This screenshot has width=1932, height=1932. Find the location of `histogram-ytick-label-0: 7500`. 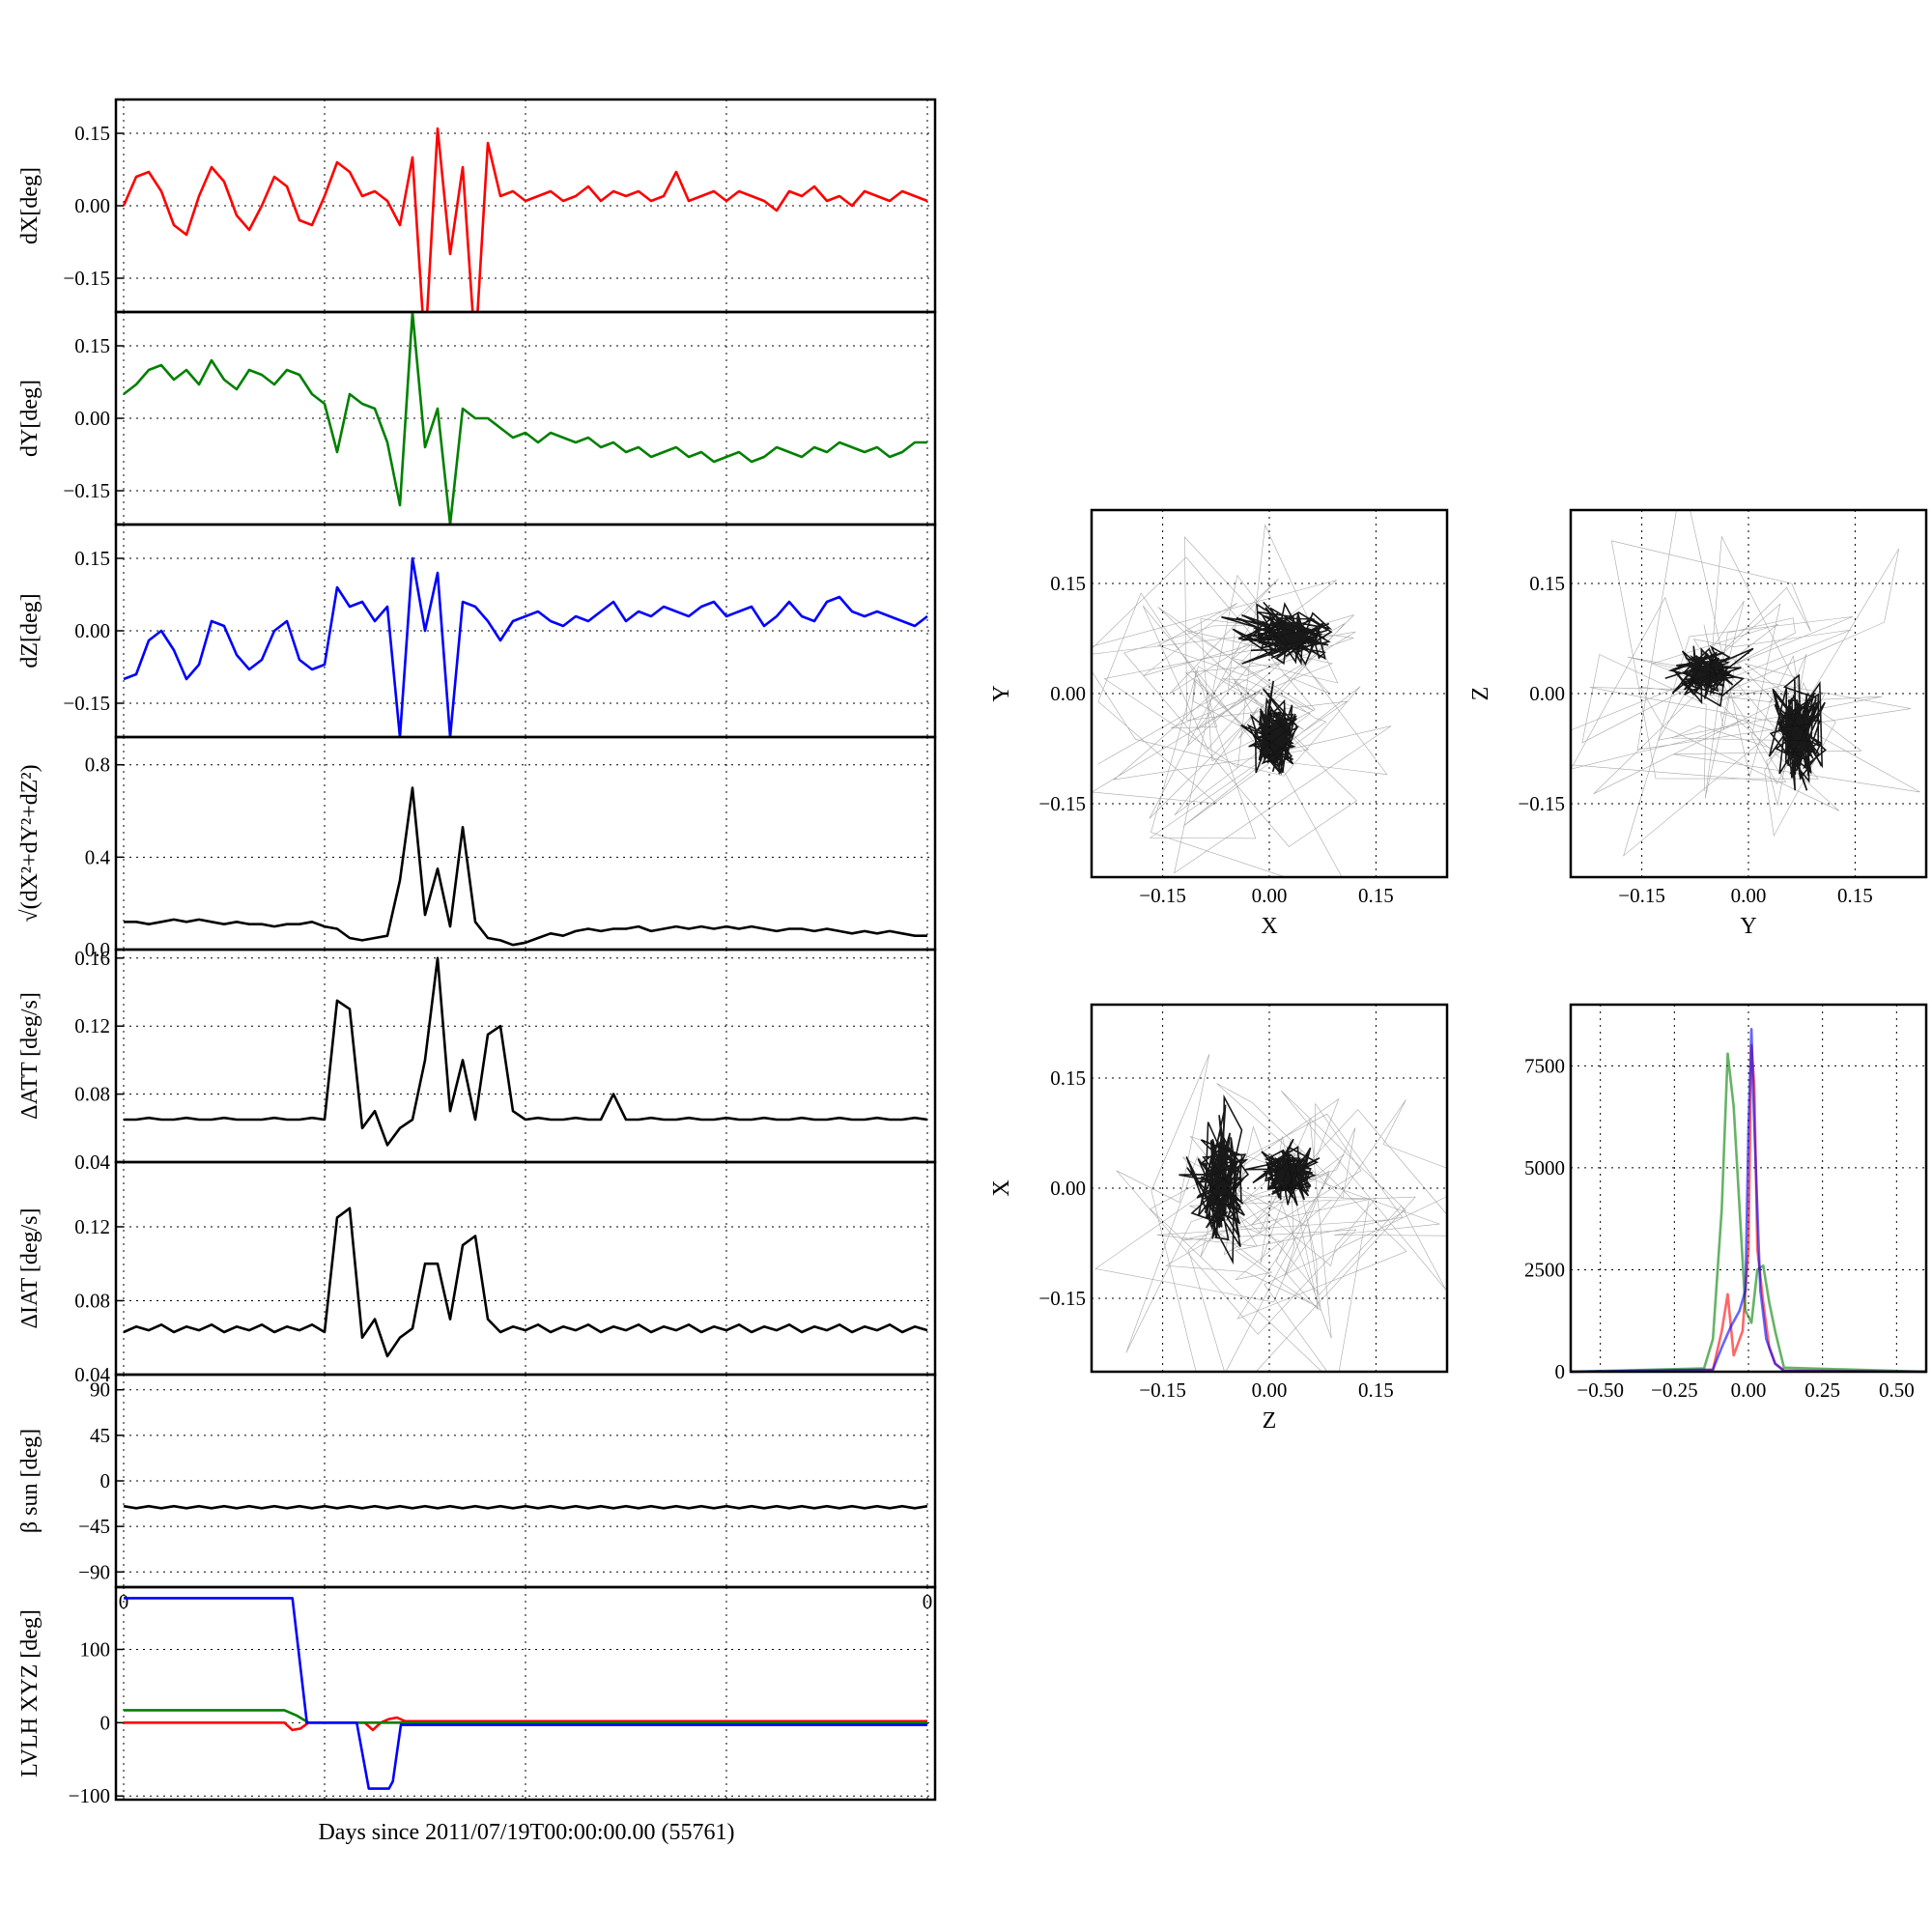

histogram-ytick-label-0: 7500 is located at coordinates (1544, 1065).